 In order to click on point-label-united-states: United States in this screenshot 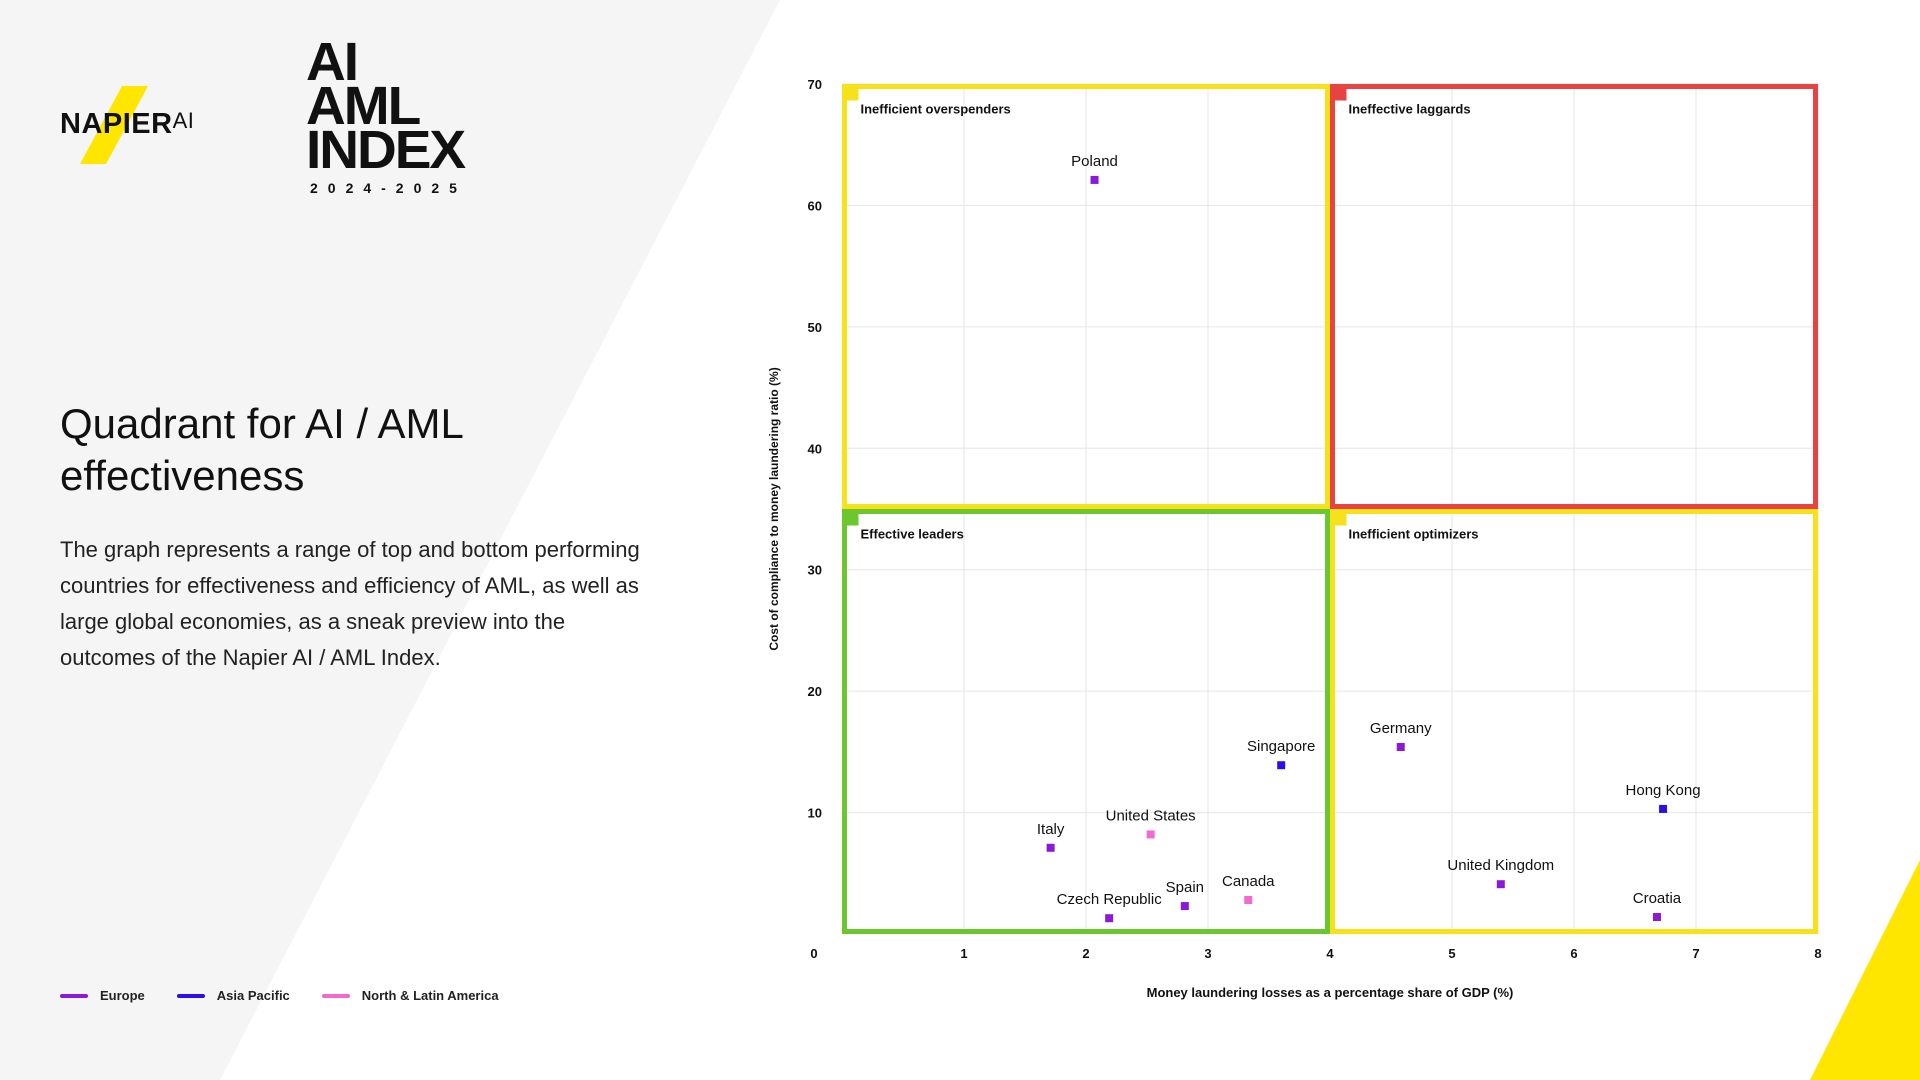, I will do `click(1151, 815)`.